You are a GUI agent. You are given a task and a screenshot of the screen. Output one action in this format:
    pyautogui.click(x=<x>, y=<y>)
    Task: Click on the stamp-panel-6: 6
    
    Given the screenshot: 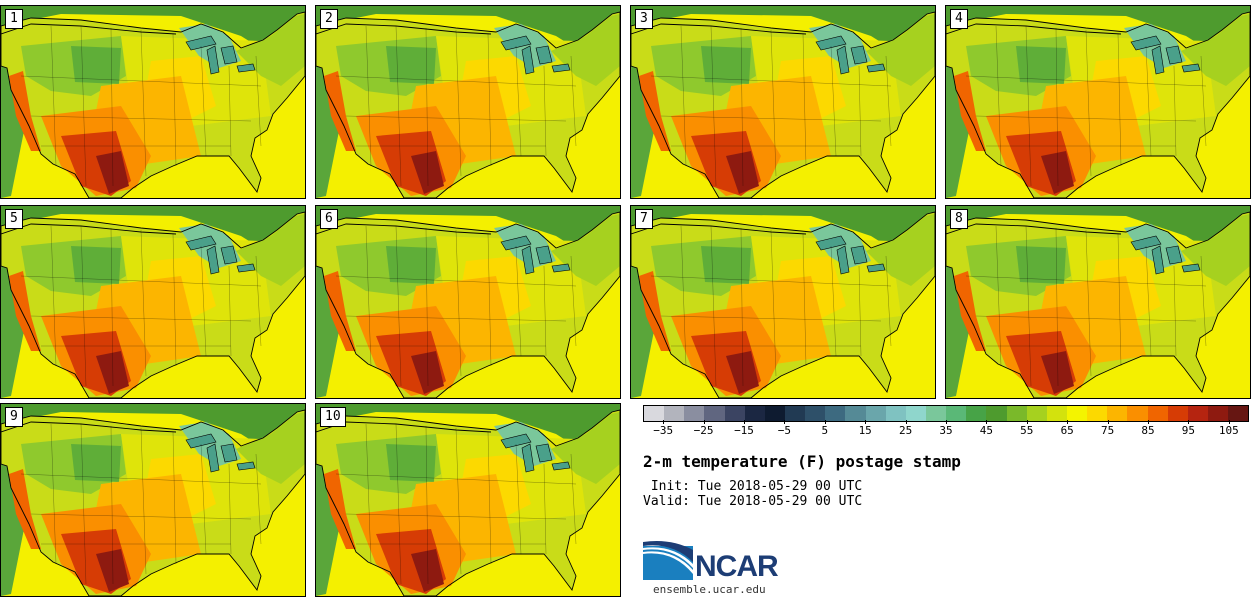 What is the action you would take?
    pyautogui.click(x=468, y=302)
    